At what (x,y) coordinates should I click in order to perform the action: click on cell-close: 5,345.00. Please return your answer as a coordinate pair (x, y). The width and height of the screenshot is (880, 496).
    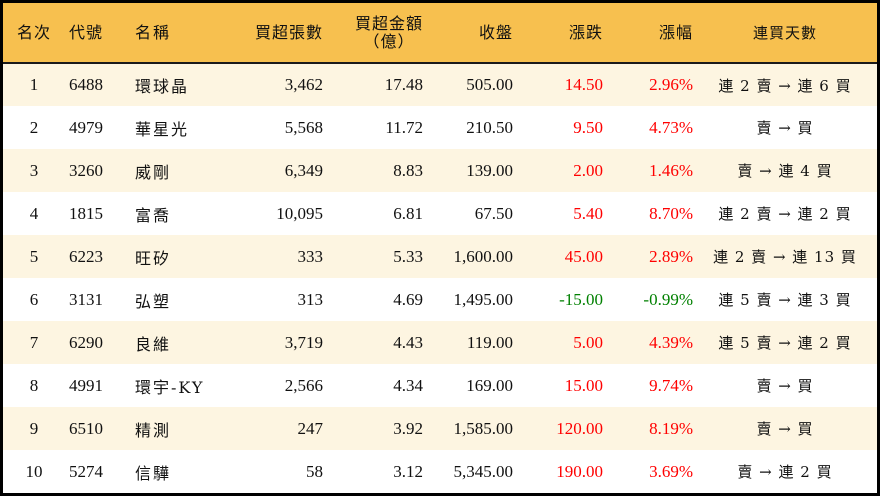
    Looking at the image, I should click on (483, 471).